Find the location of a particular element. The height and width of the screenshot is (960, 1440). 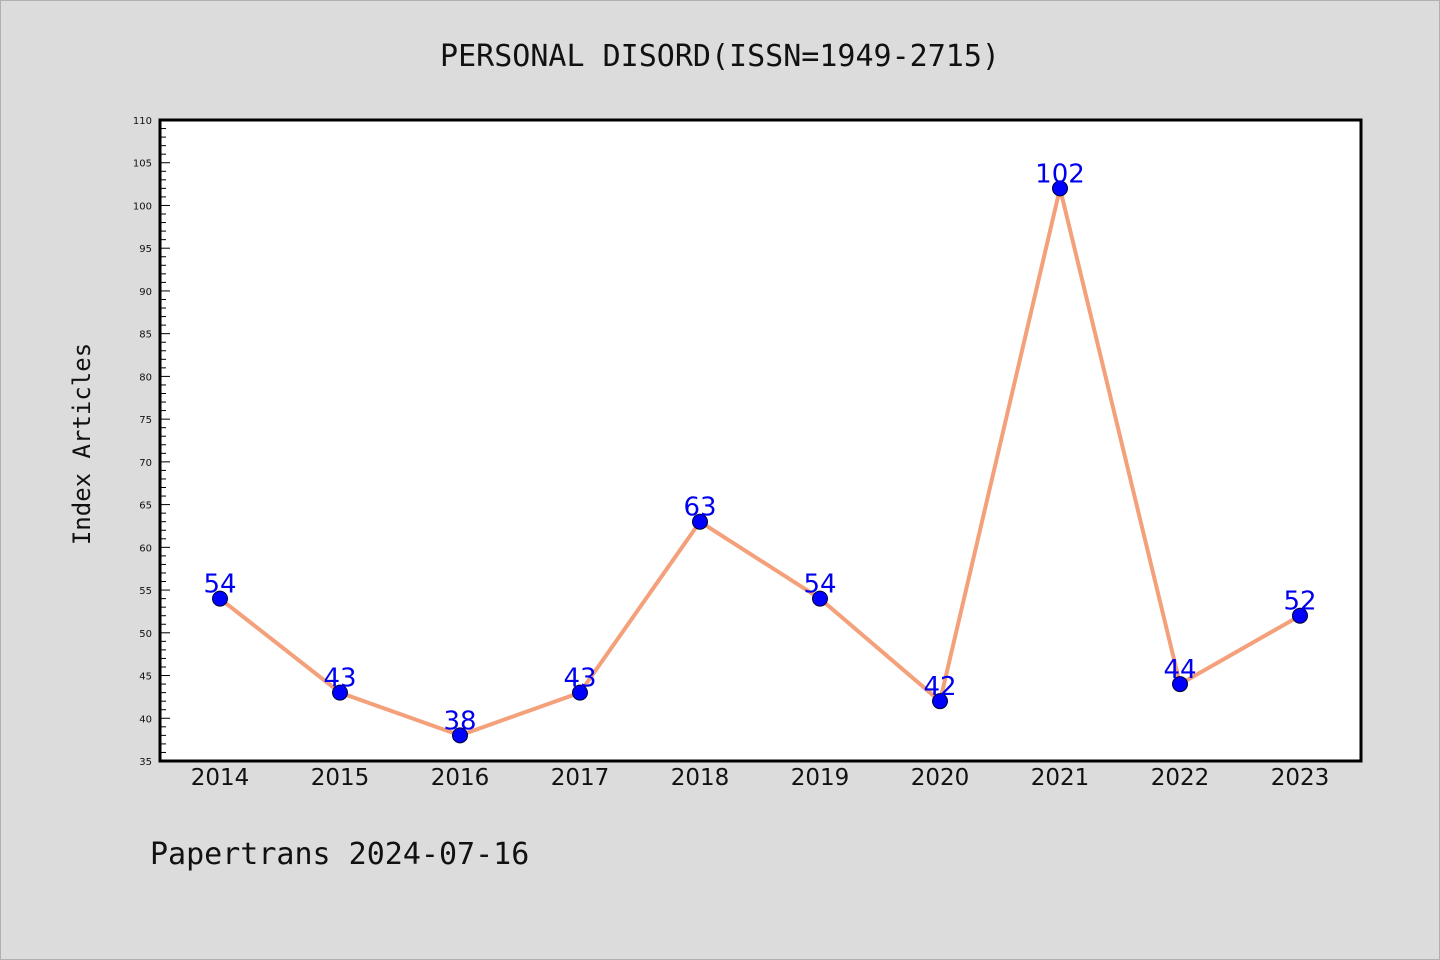

y-tick-label: 85 is located at coordinates (145, 335).